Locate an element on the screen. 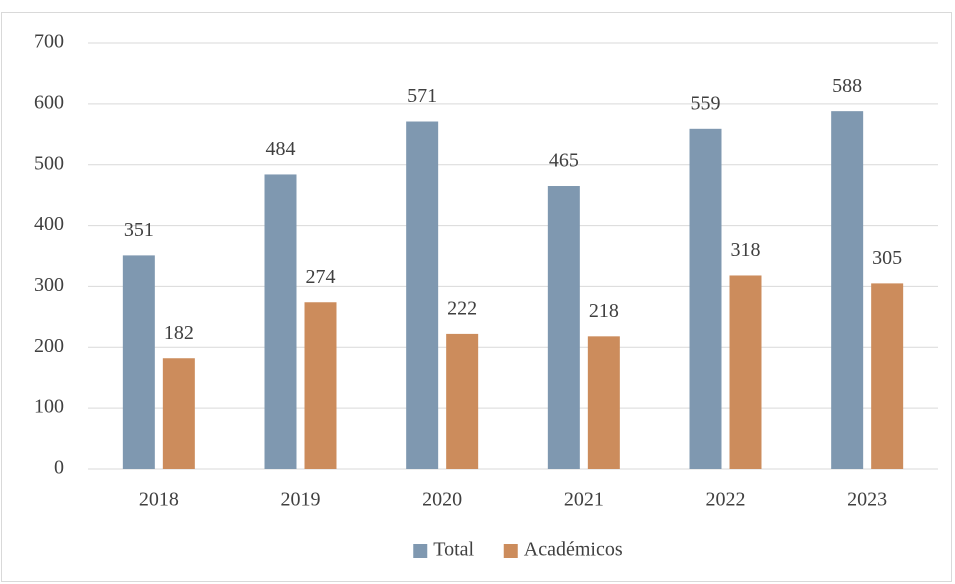 The image size is (955, 584). data-label: 182 is located at coordinates (179, 333).